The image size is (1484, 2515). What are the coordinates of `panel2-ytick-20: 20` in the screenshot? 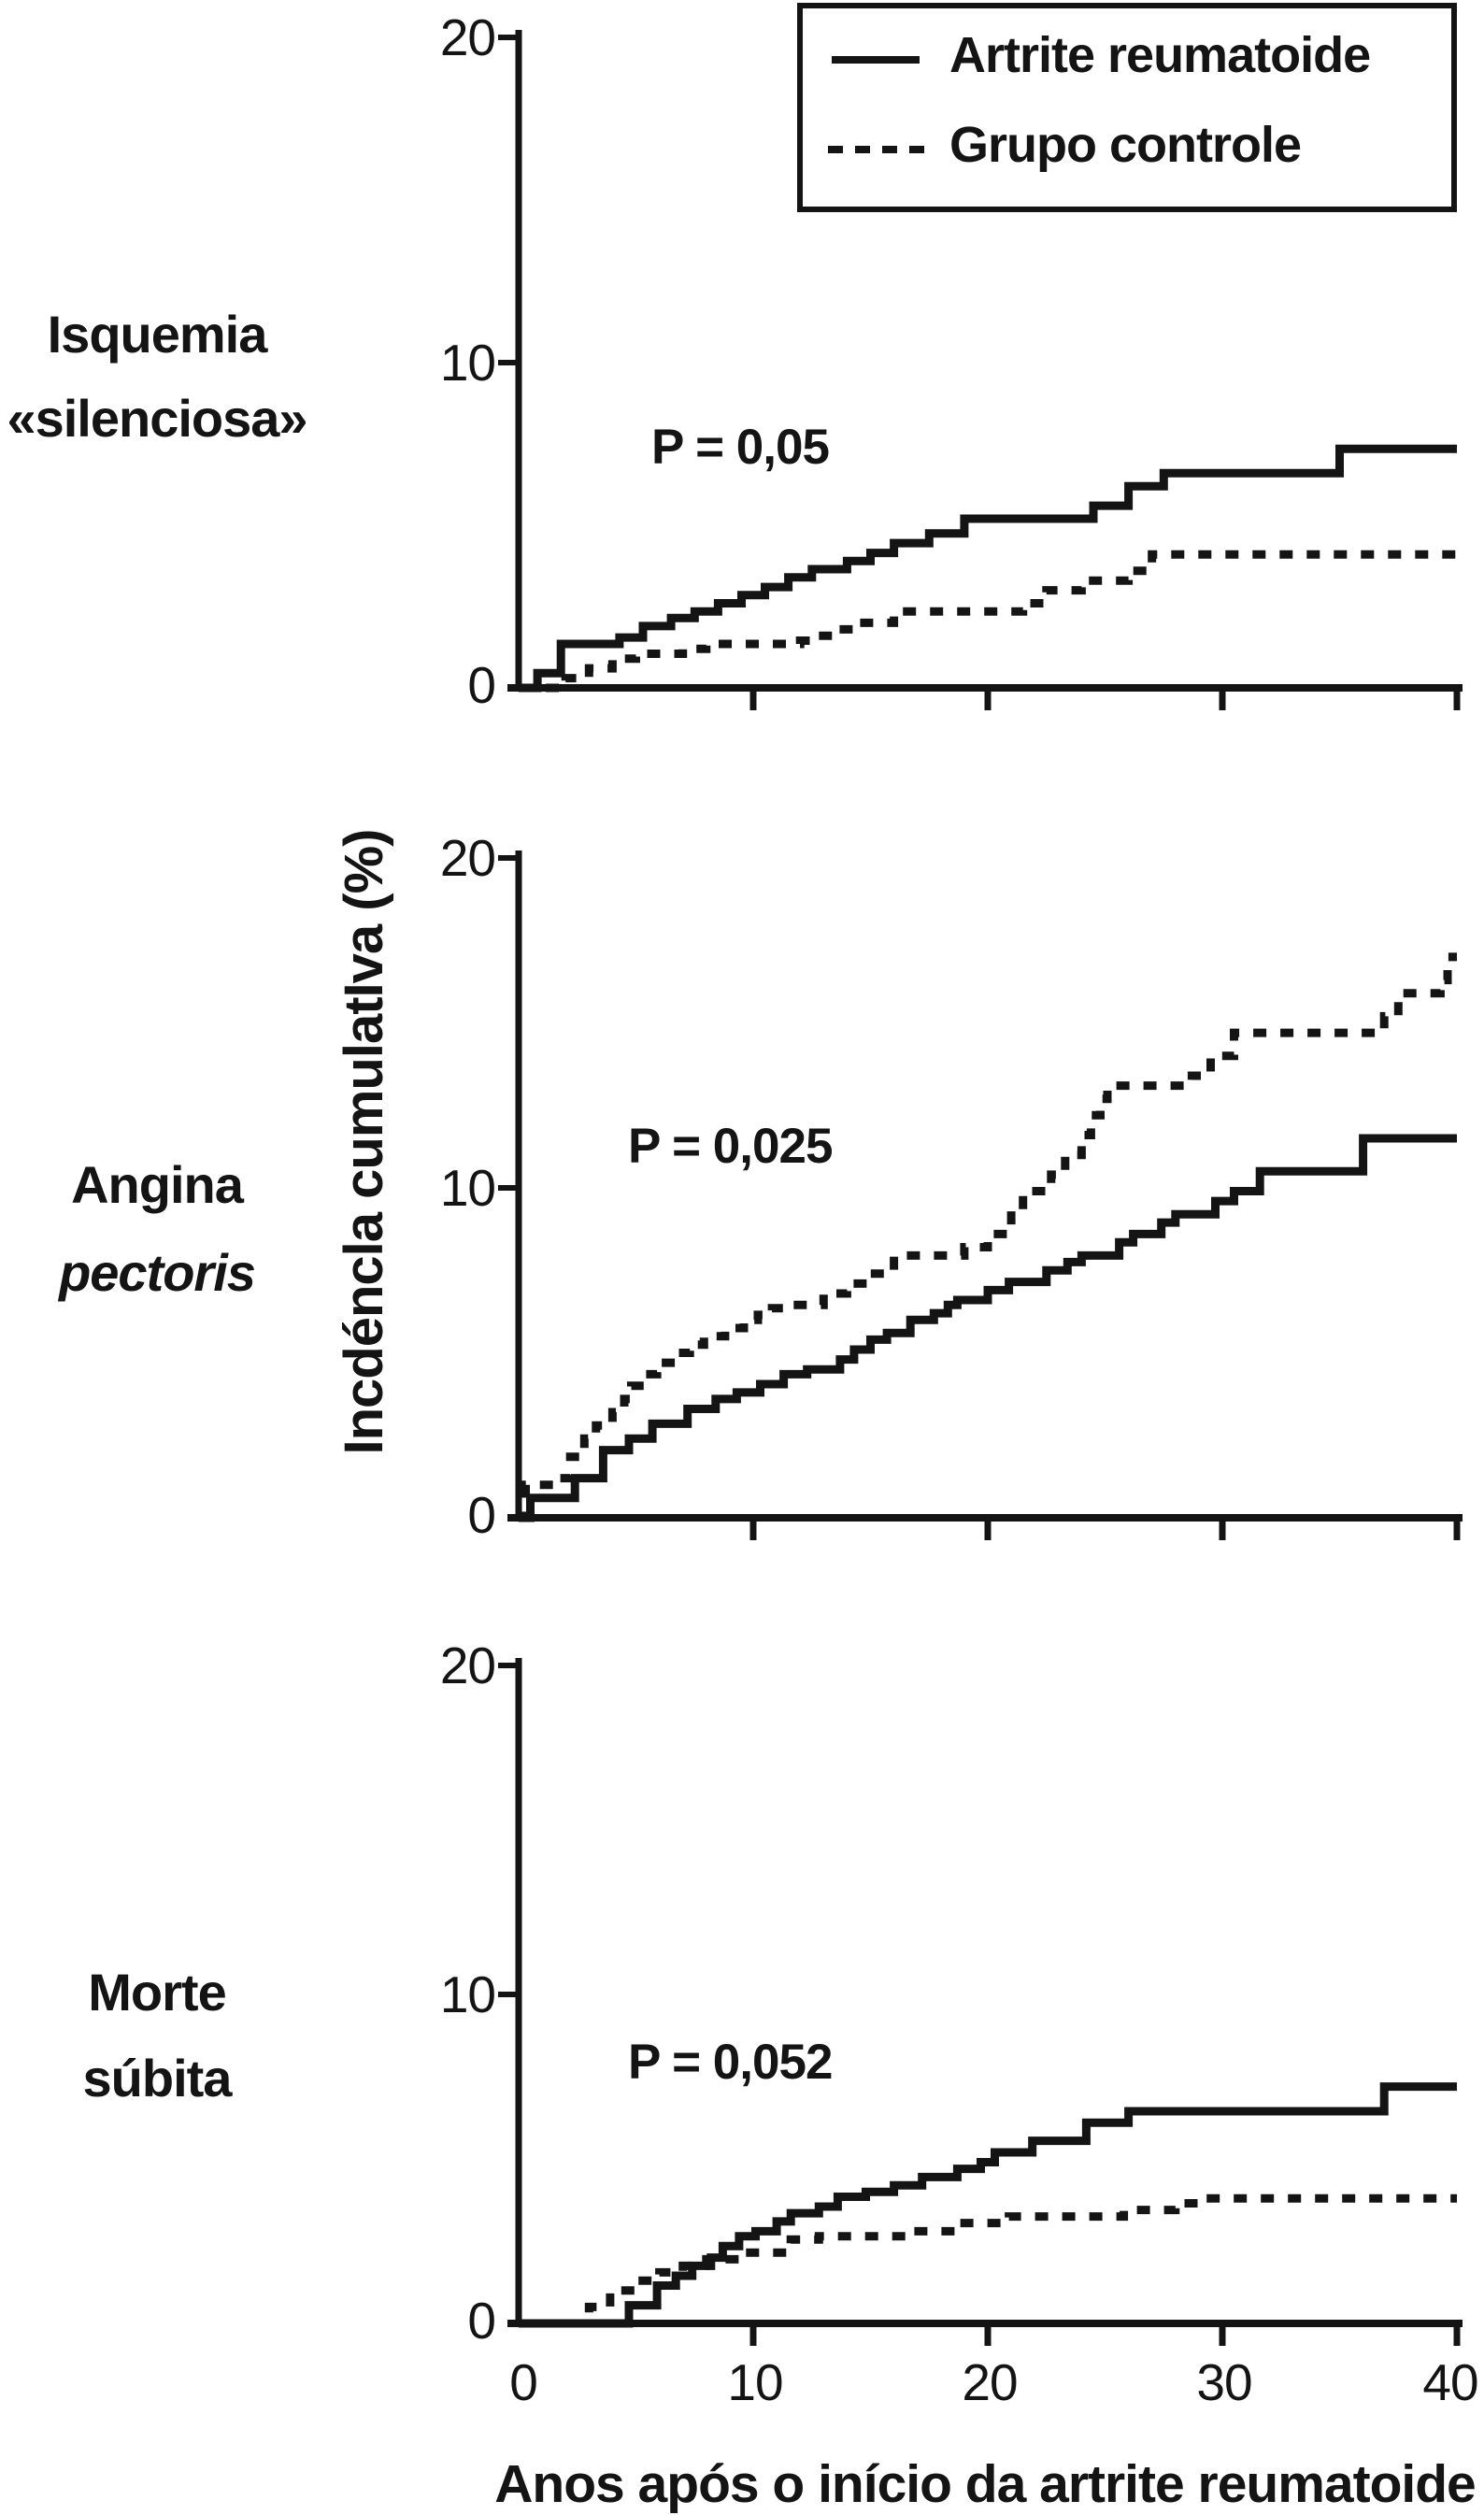 It's located at (467, 858).